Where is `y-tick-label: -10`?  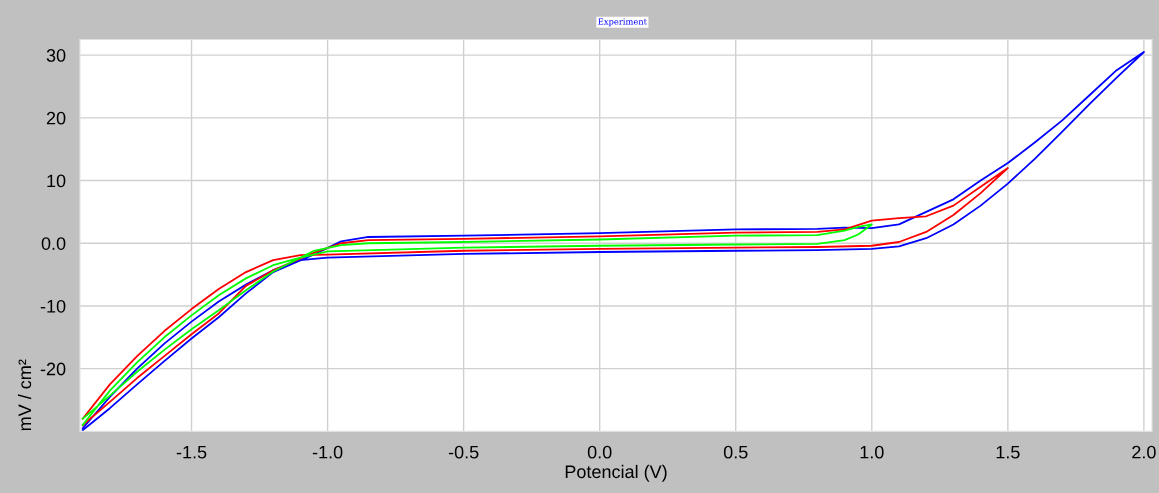 y-tick-label: -10 is located at coordinates (53, 306).